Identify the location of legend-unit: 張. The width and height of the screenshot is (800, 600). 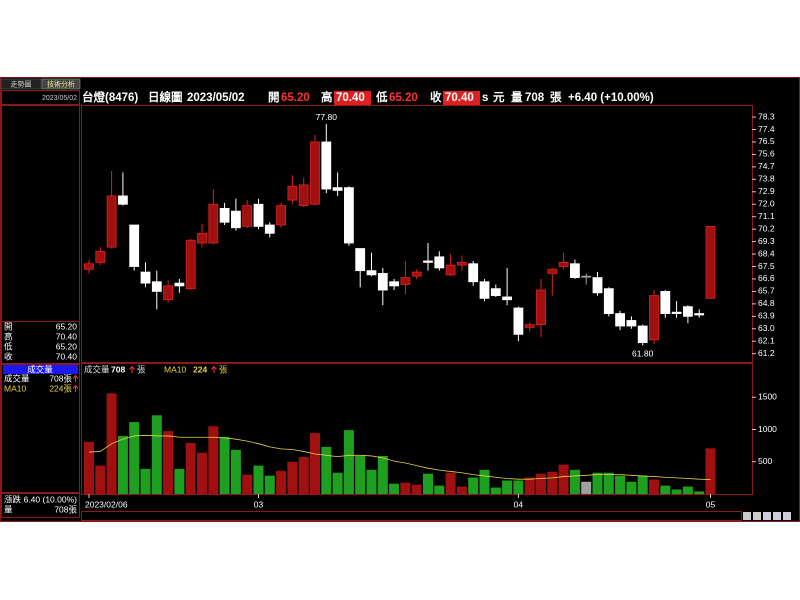
(223, 369).